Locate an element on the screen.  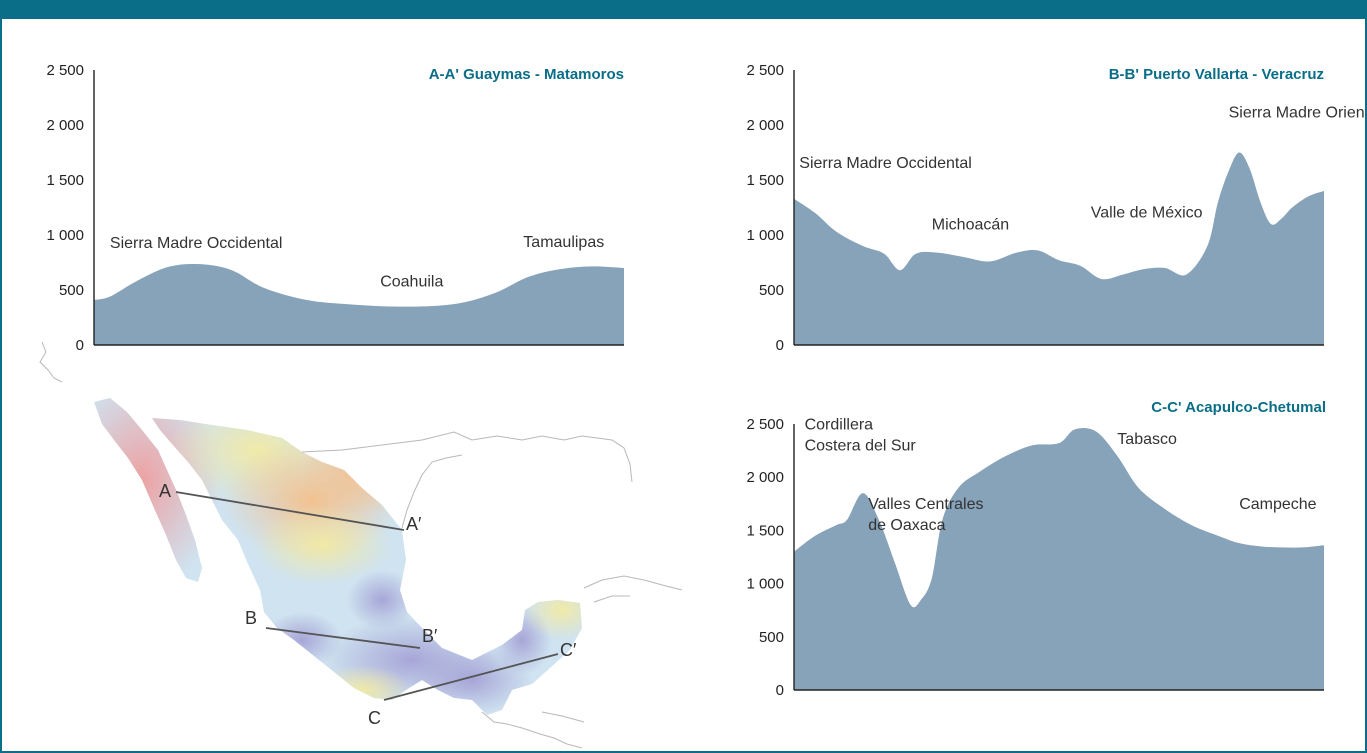
coastline-usa is located at coordinates (336, 435).